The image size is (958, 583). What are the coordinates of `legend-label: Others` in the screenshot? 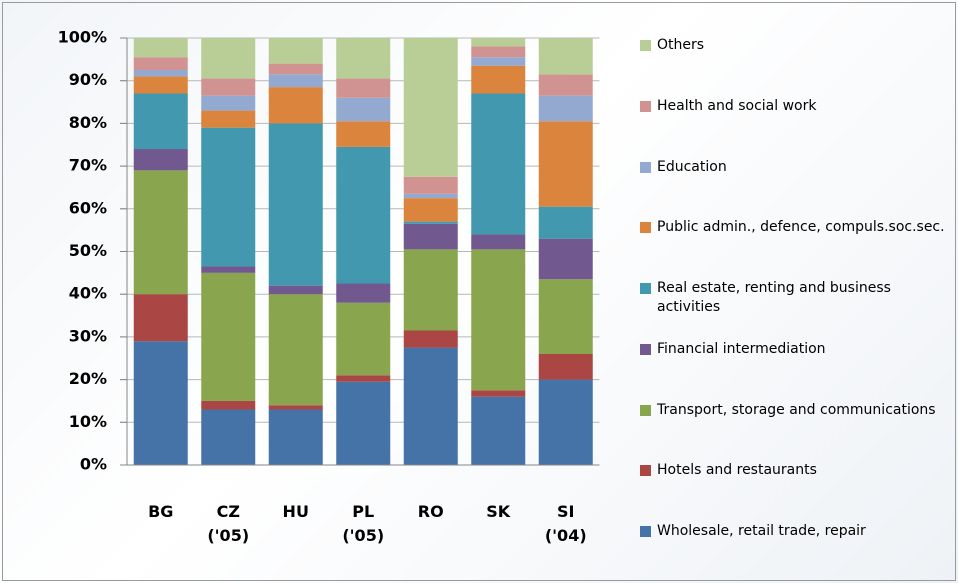 It's located at (681, 45).